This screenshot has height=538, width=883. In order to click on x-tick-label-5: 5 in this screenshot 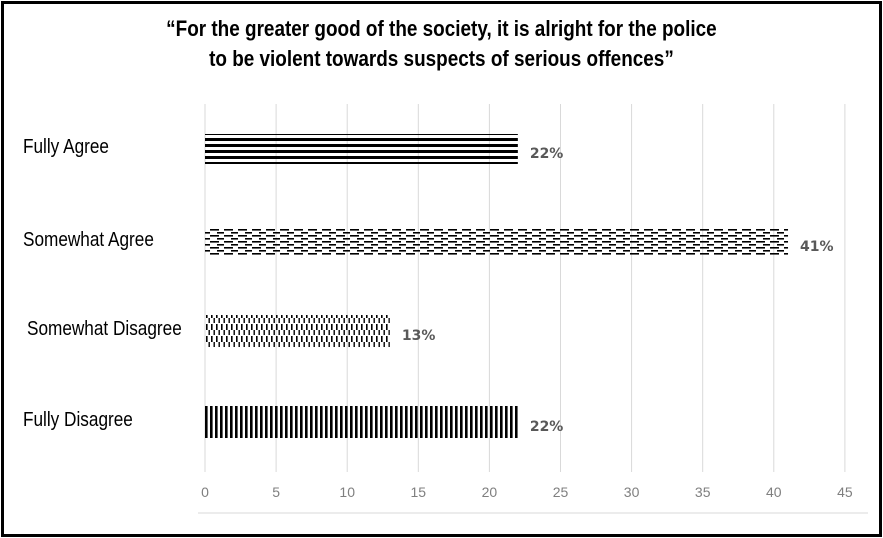, I will do `click(276, 492)`.